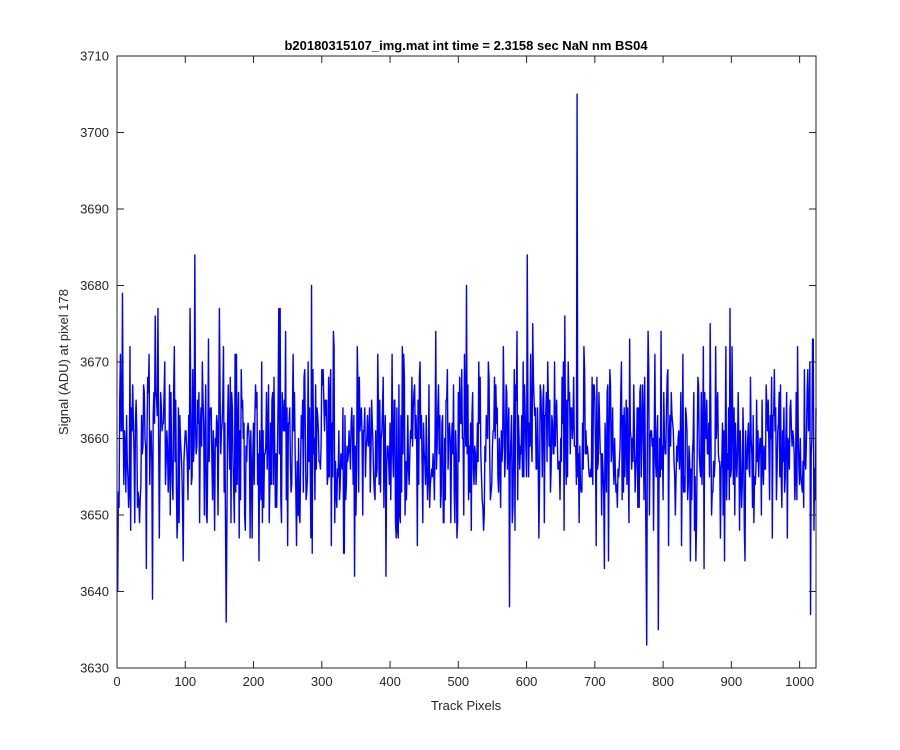  What do you see at coordinates (254, 681) in the screenshot?
I see `x-tick-label: 200` at bounding box center [254, 681].